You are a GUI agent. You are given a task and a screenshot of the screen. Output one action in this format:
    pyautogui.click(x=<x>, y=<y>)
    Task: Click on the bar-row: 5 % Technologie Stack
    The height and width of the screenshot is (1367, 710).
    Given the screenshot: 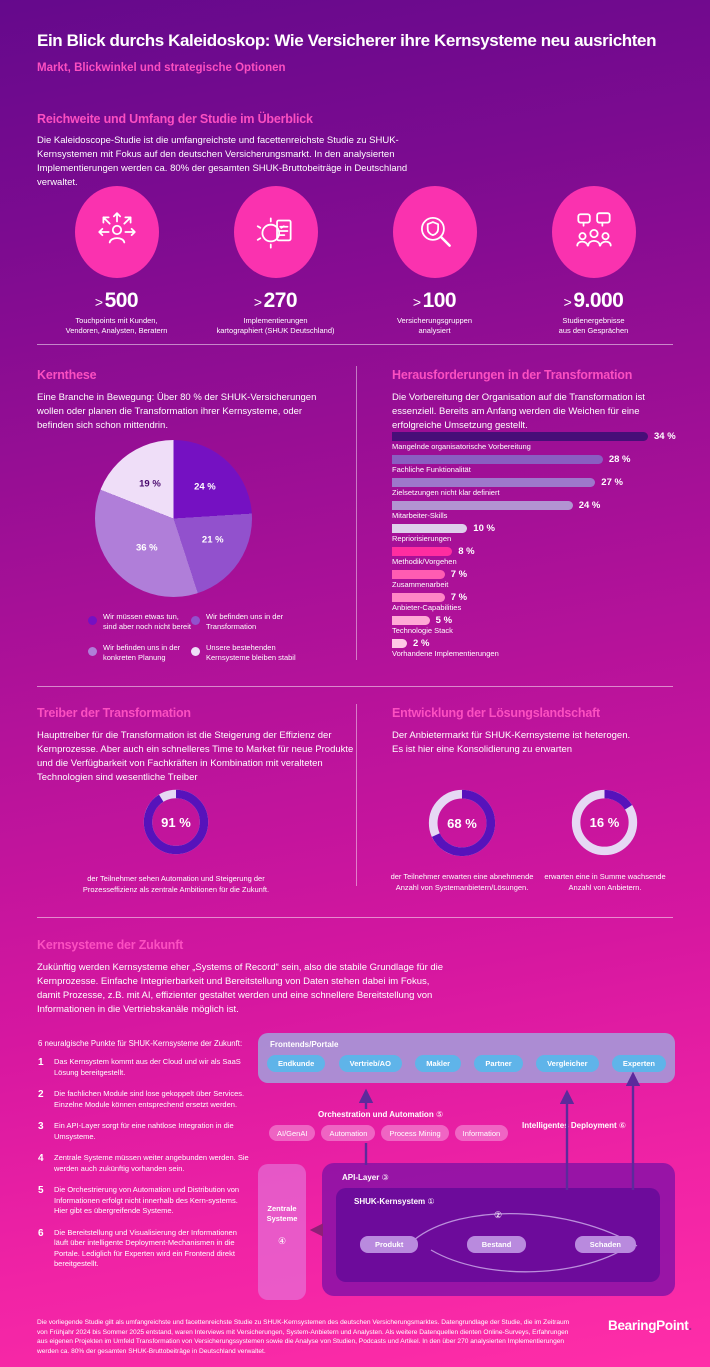 What is the action you would take?
    pyautogui.click(x=539, y=625)
    